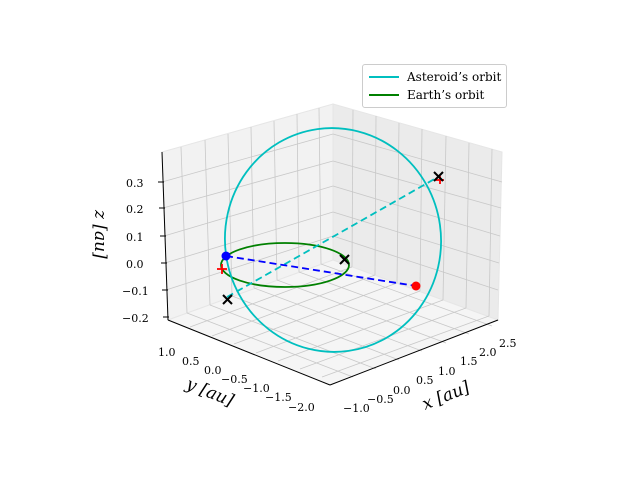 The height and width of the screenshot is (480, 640). What do you see at coordinates (454, 77) in the screenshot?
I see `legend-label: Asteroid’s orbit` at bounding box center [454, 77].